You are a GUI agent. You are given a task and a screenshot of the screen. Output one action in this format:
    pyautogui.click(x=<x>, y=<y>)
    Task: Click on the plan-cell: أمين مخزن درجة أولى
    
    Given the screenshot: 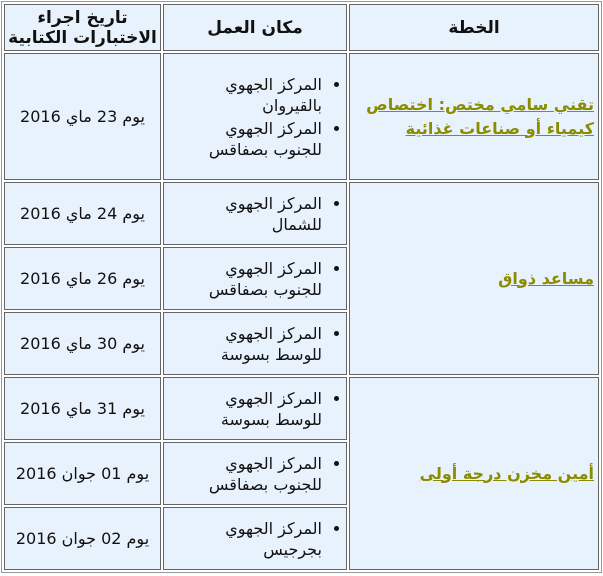 What is the action you would take?
    pyautogui.click(x=474, y=473)
    